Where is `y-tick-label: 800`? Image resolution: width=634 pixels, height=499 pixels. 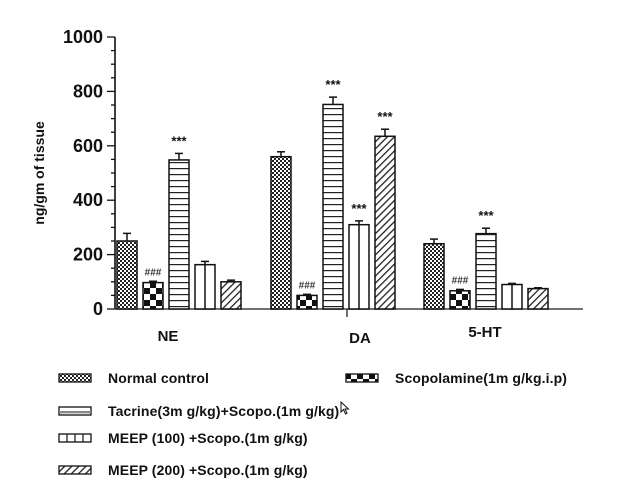 y-tick-label: 800 is located at coordinates (88, 91).